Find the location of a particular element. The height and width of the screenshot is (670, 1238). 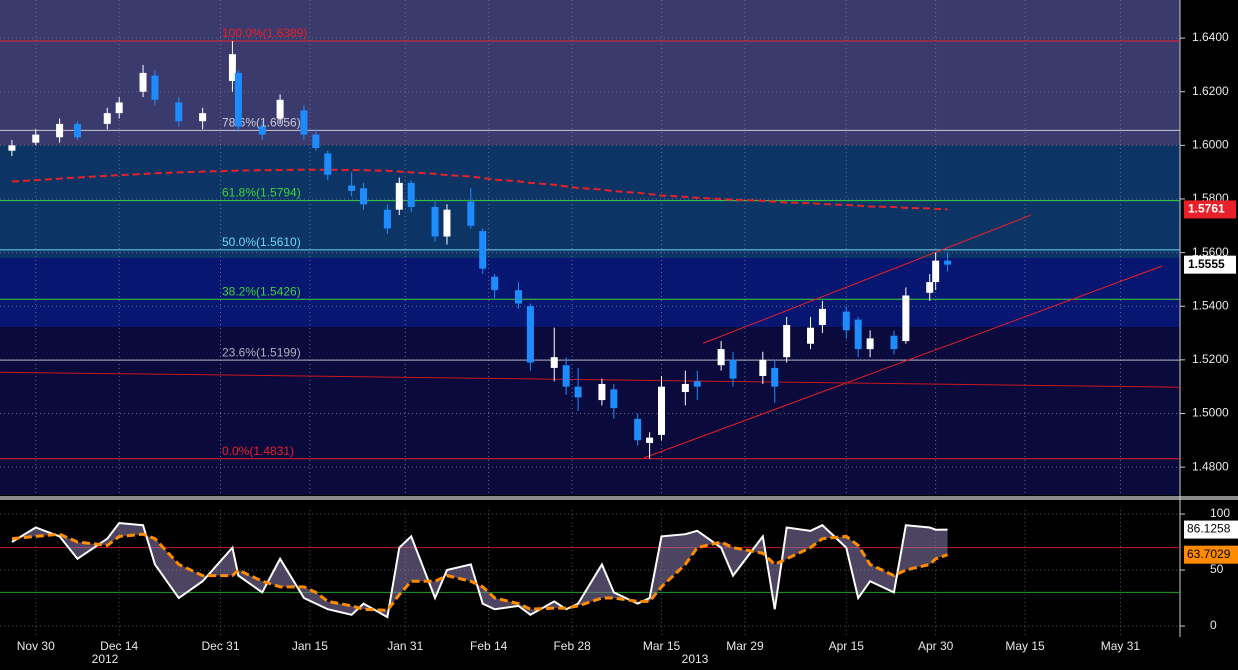

fib-label: 61.8%(1.5794) is located at coordinates (261, 193).